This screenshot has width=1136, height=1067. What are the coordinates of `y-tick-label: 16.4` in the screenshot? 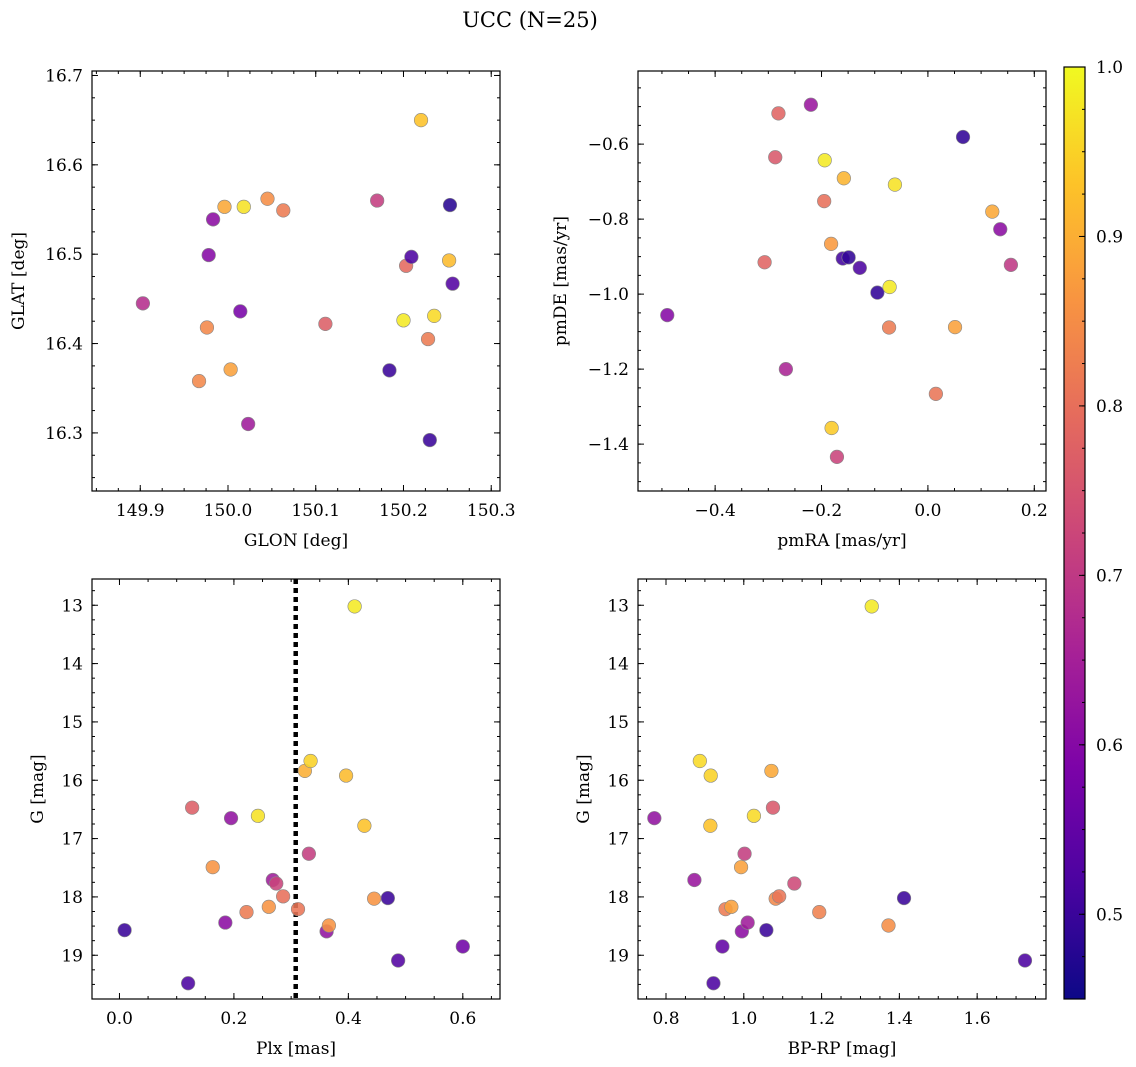 It's located at (64, 345).